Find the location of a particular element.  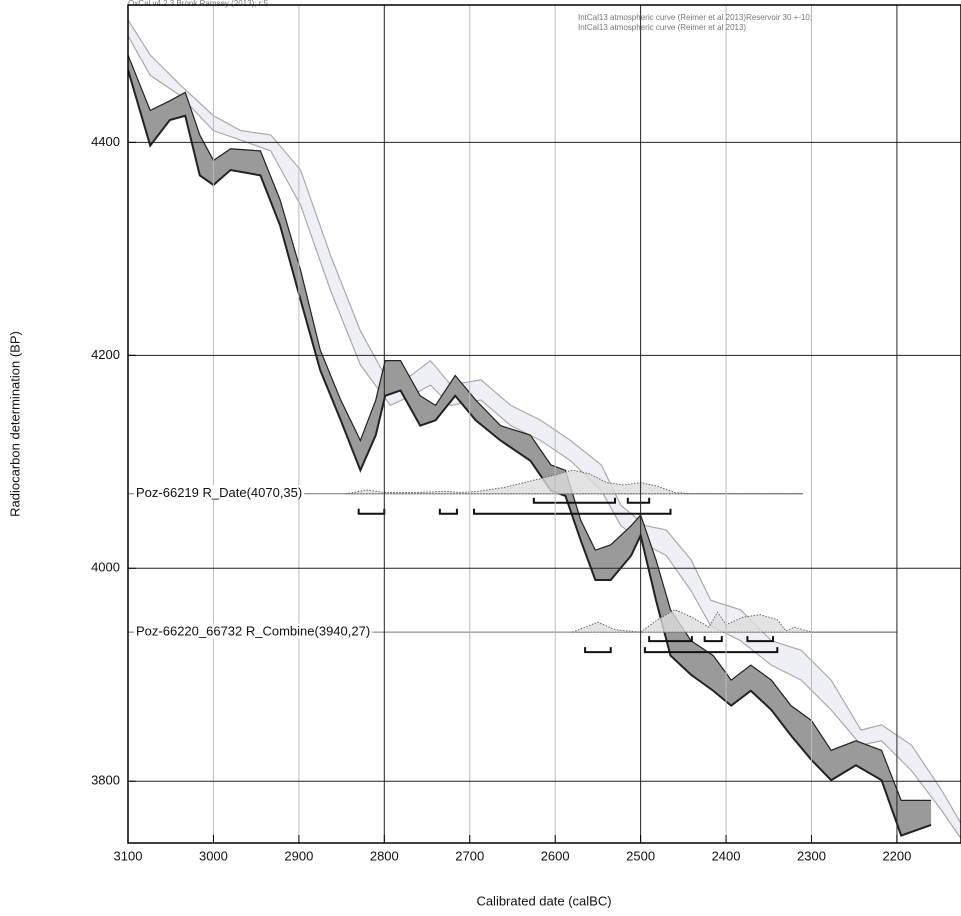

date-label: Poz-66220_66732 R_Combine(3940,27) is located at coordinates (253, 631).